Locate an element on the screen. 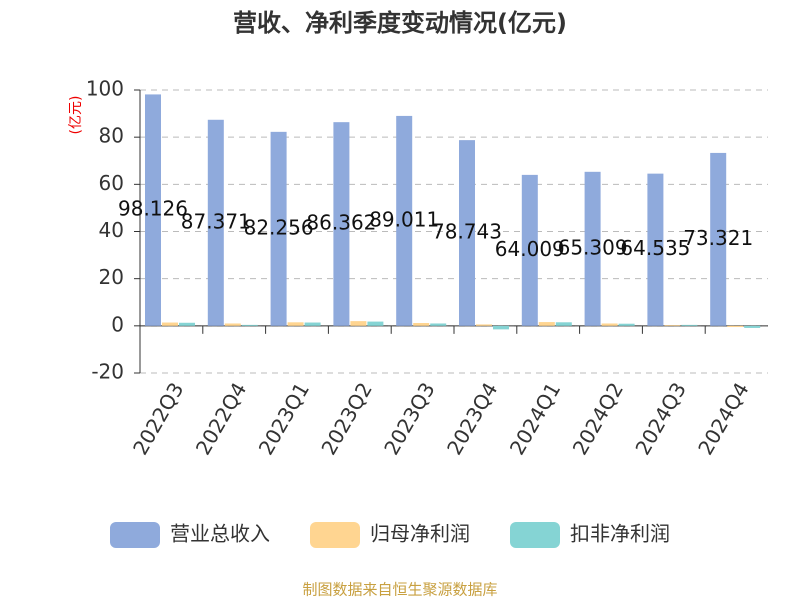 The width and height of the screenshot is (800, 604). y-tick-label: 20 is located at coordinates (111, 277).